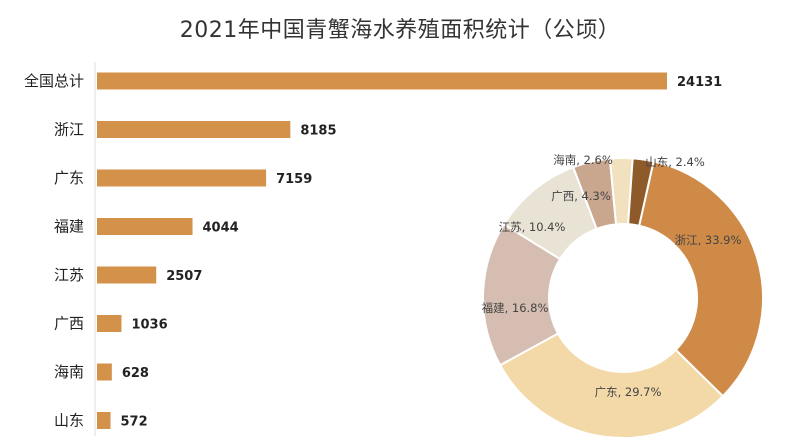  Describe the element at coordinates (184, 276) in the screenshot. I see `bar-value-label: 2507` at that location.